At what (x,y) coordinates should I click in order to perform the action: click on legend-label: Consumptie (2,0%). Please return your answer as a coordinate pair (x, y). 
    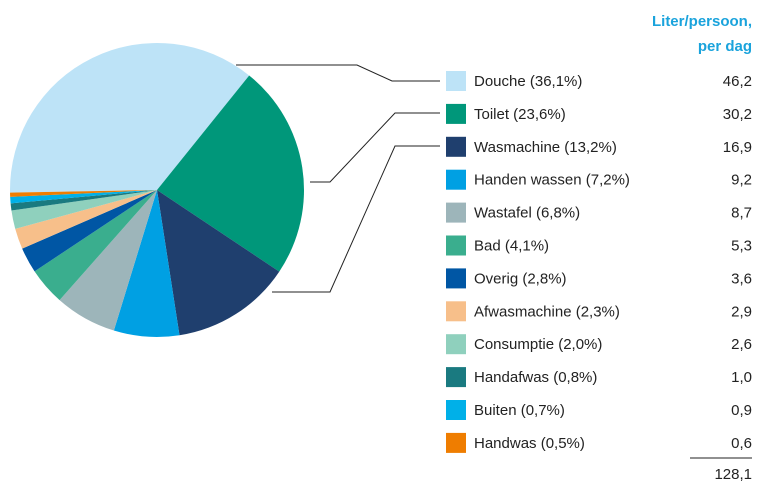
    Looking at the image, I should click on (538, 344).